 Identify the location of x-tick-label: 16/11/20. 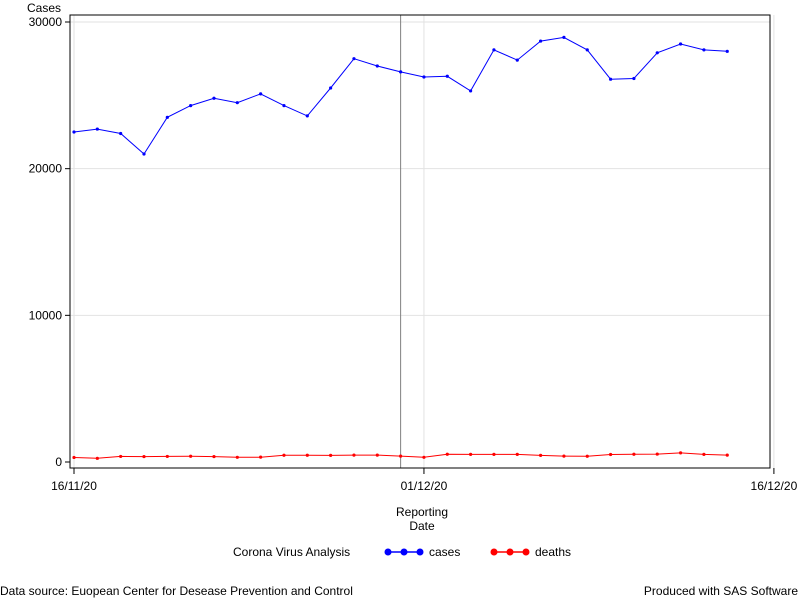
(74, 486).